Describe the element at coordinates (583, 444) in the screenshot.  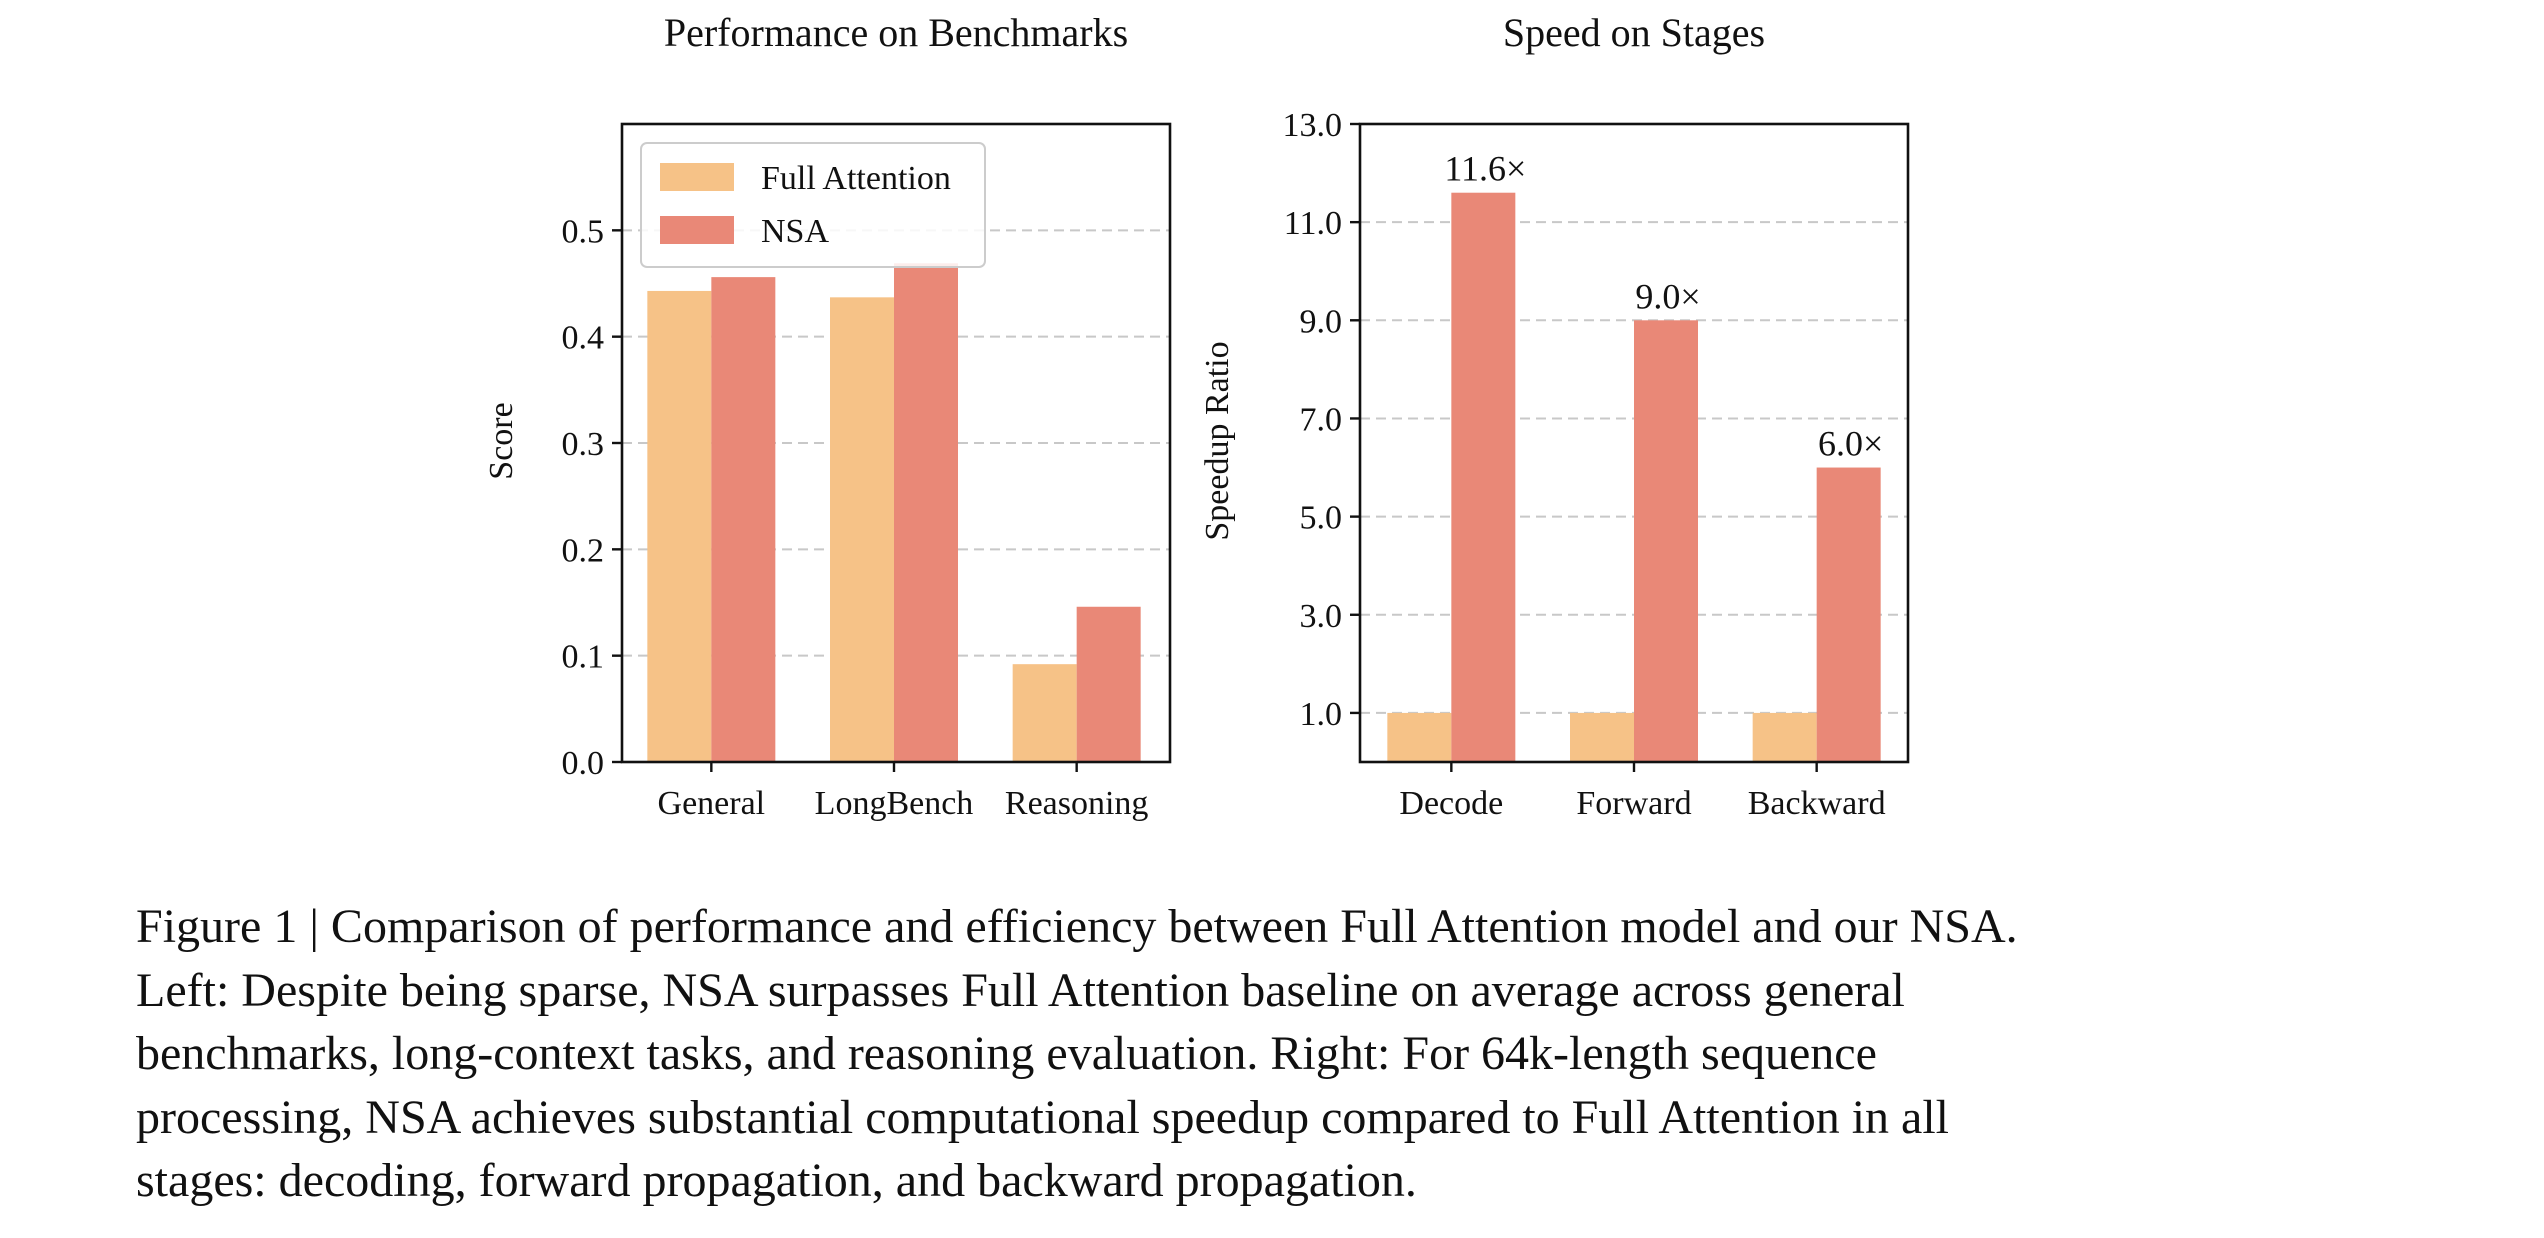
I see `y-tick-label: 0.3` at that location.